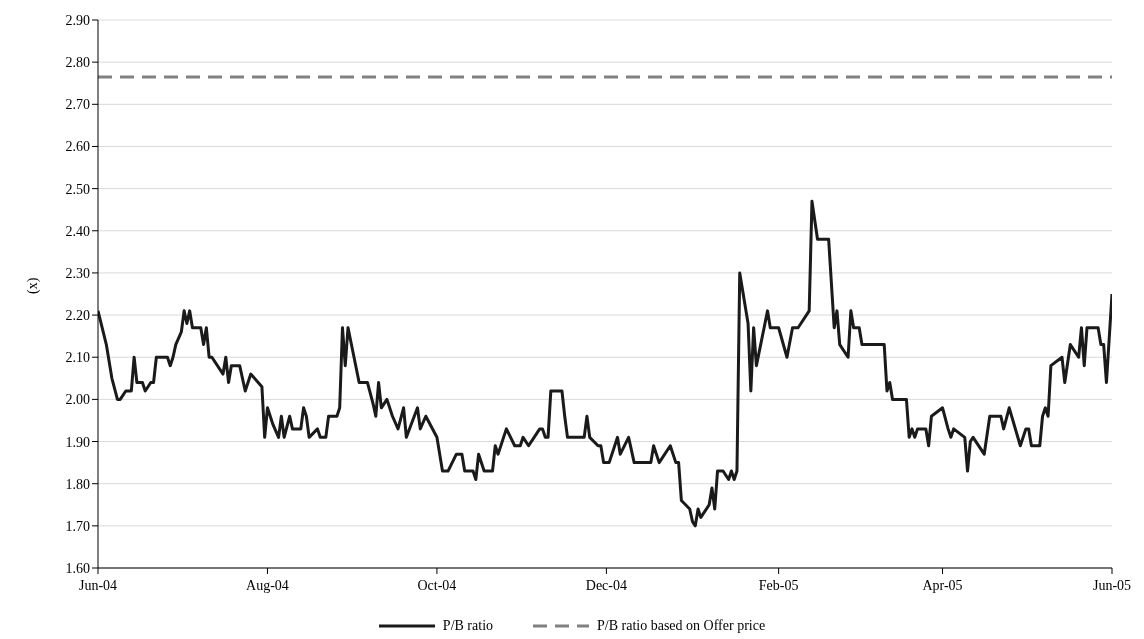 This screenshot has width=1144, height=639. Describe the element at coordinates (468, 626) in the screenshot. I see `legend-label: P/B ratio` at that location.